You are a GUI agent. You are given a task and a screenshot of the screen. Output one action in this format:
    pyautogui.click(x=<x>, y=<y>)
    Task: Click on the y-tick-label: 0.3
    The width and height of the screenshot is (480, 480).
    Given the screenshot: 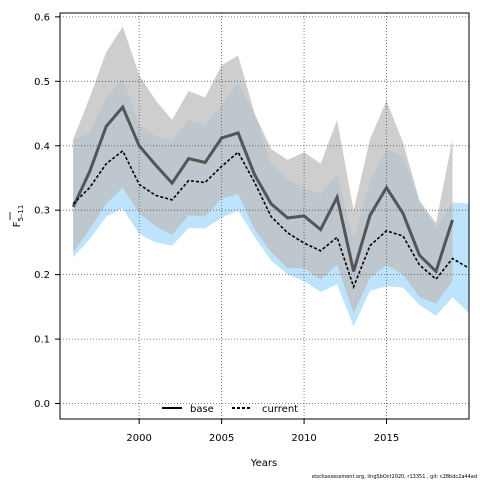 What is the action you would take?
    pyautogui.click(x=42, y=211)
    